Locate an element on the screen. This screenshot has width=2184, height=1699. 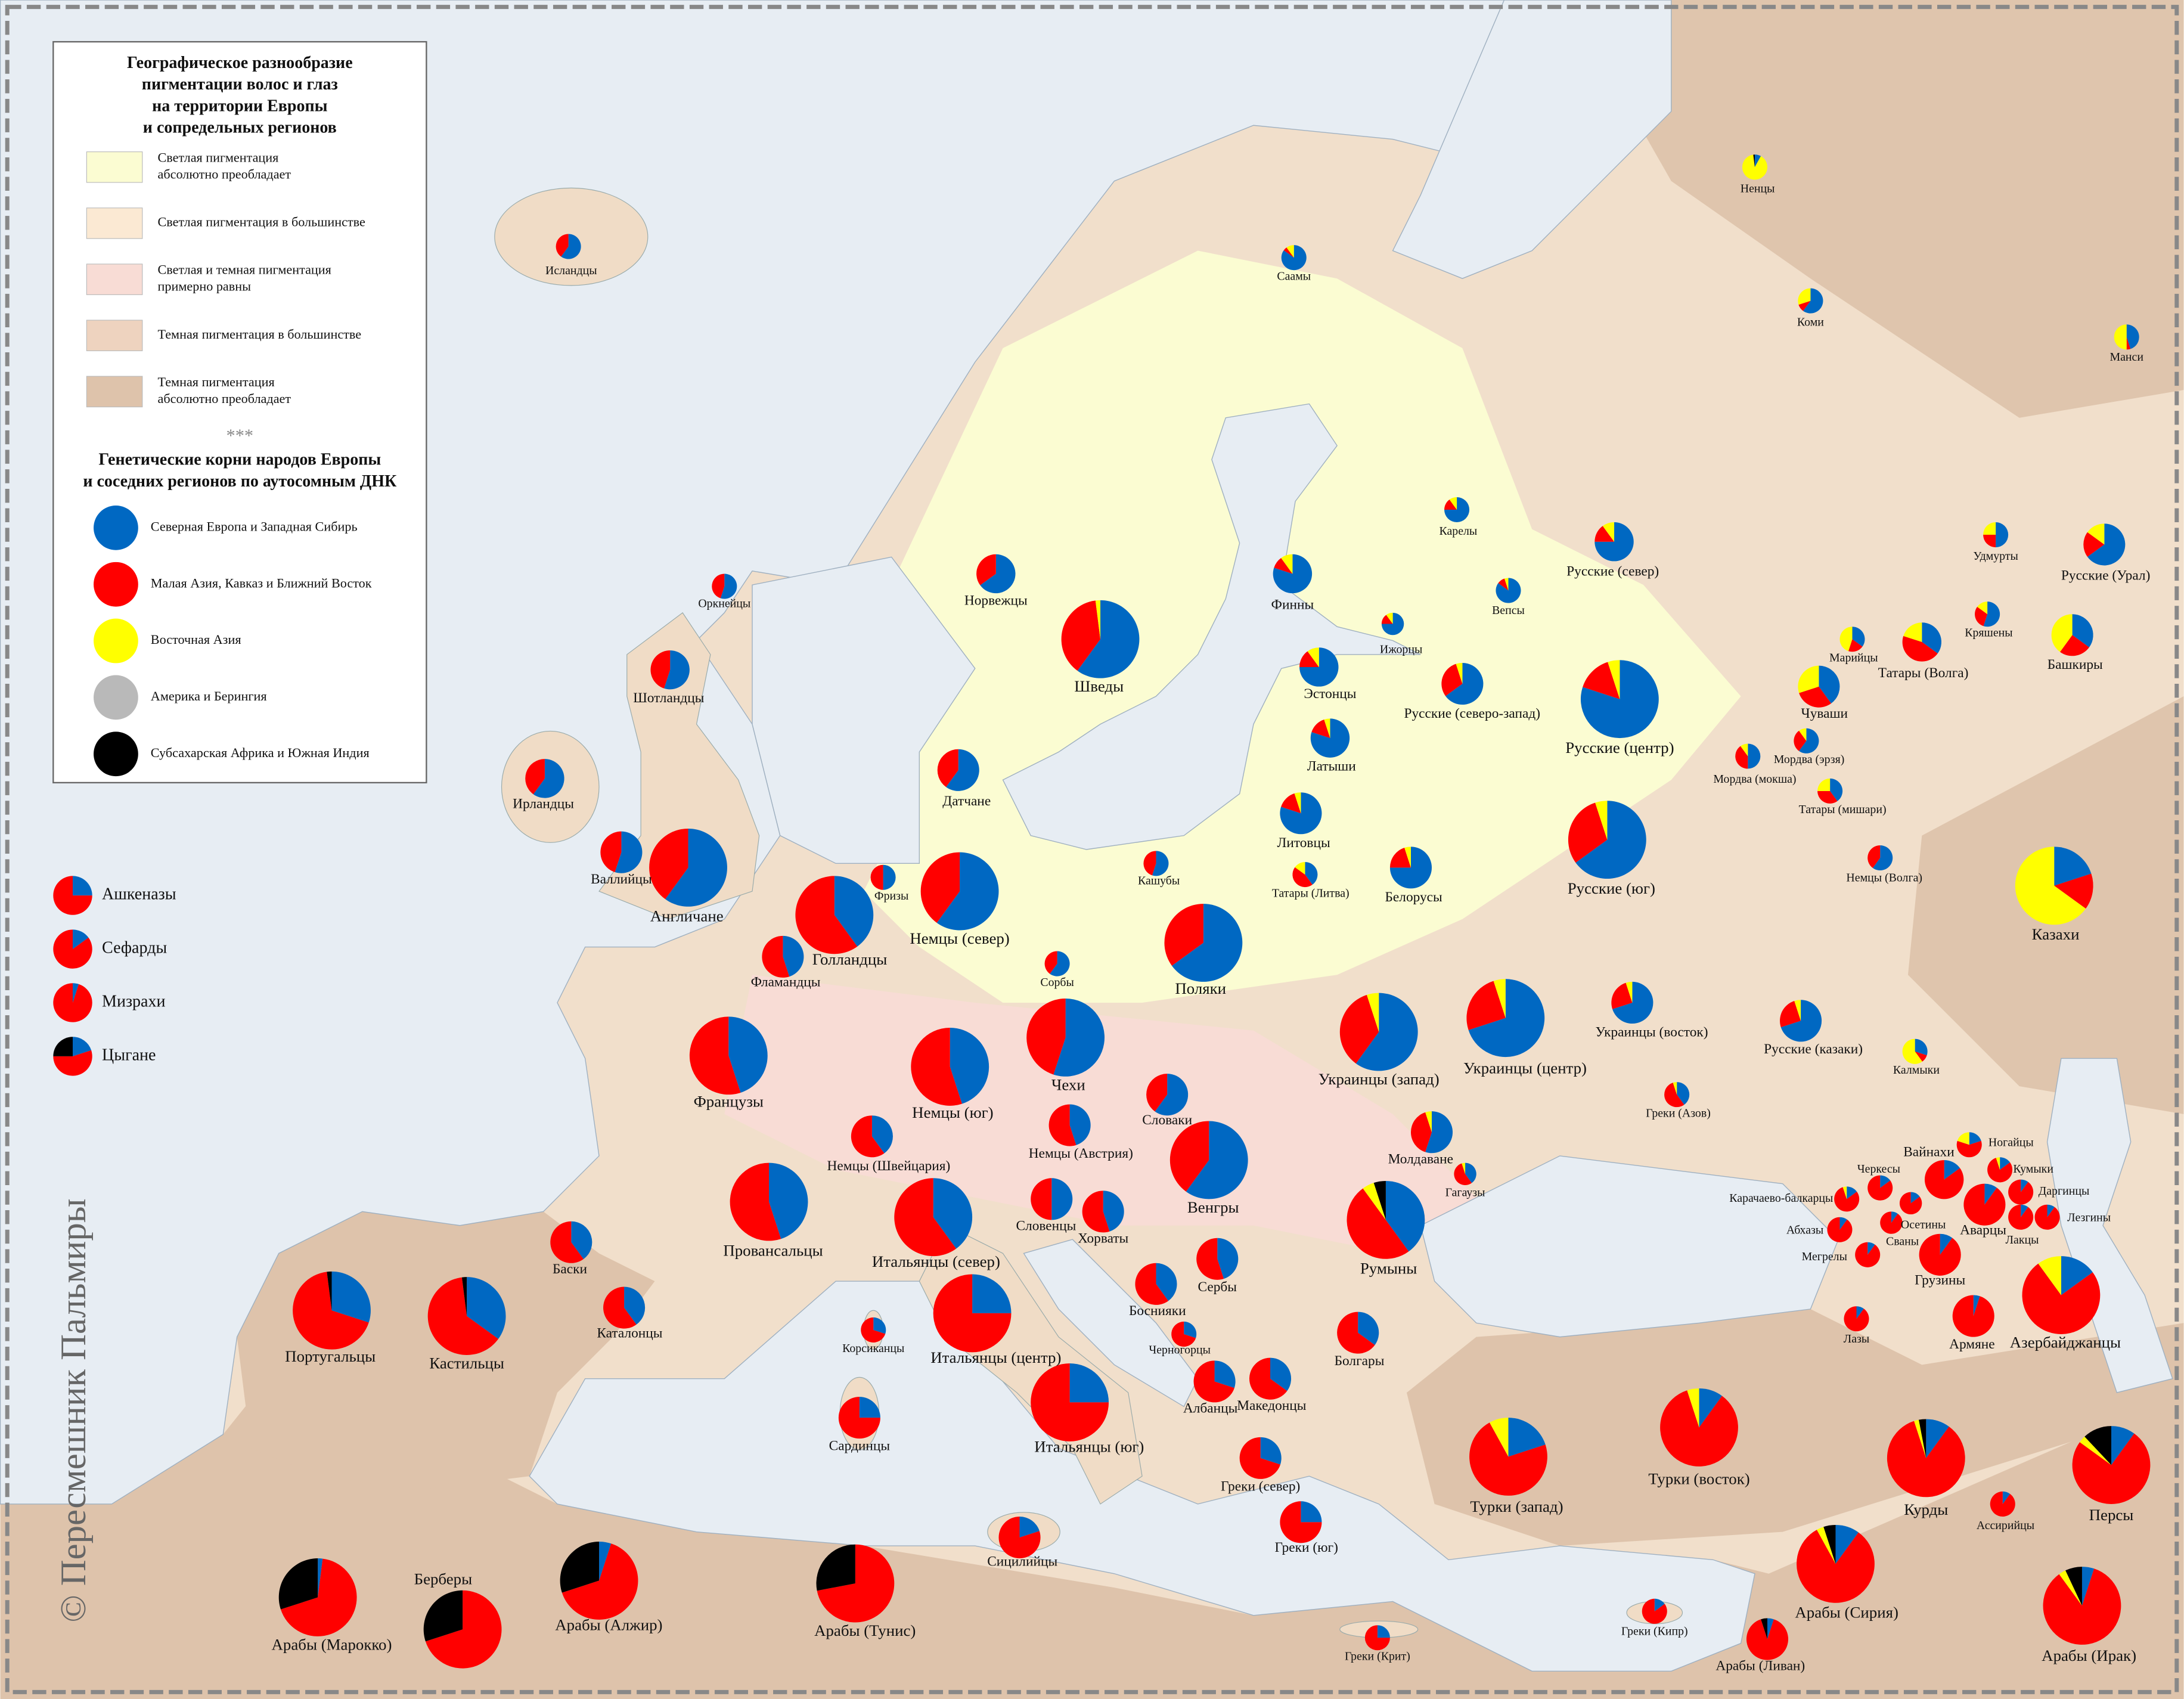
group-label: Курды is located at coordinates (1926, 1509).